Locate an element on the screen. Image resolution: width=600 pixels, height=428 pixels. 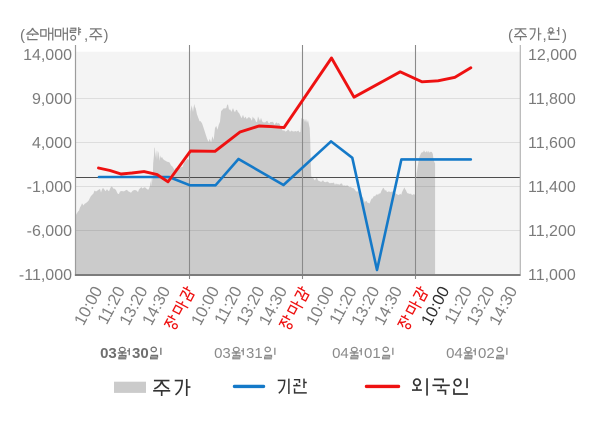
svg-text: 31 is located at coordinates (254, 353).